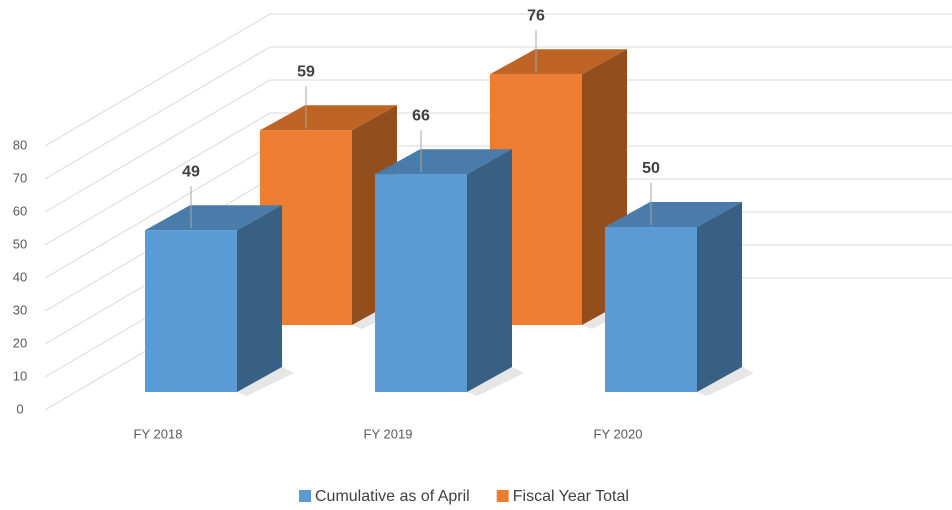 This screenshot has height=510, width=952. I want to click on y-tick-label: 80, so click(20, 144).